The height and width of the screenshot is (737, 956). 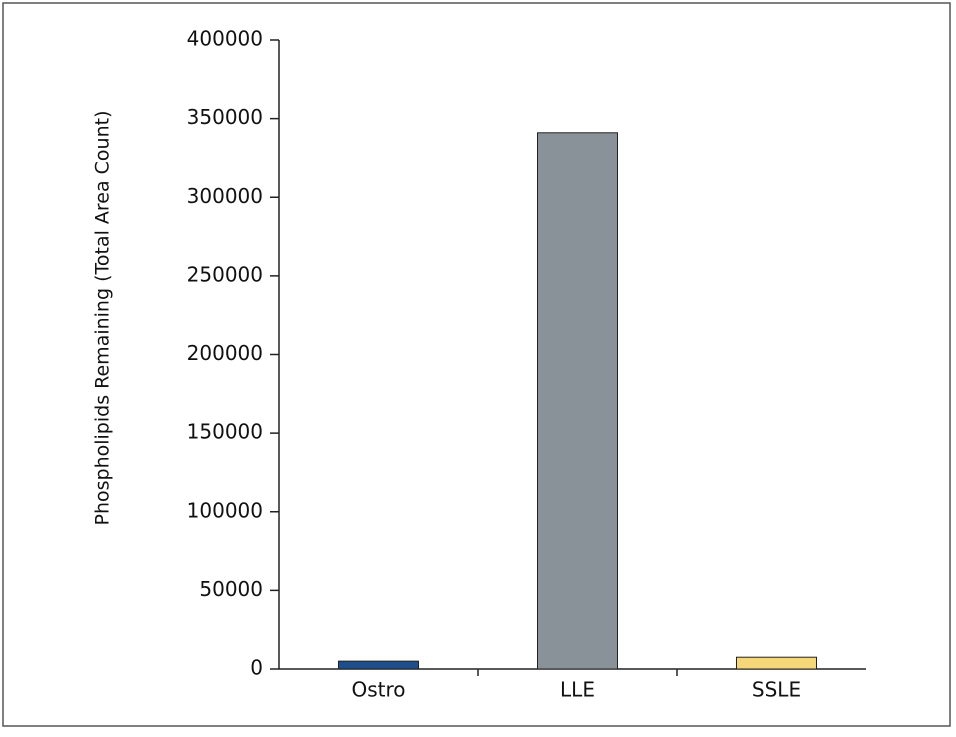 What do you see at coordinates (225, 39) in the screenshot?
I see `y-tick-label: 400000` at bounding box center [225, 39].